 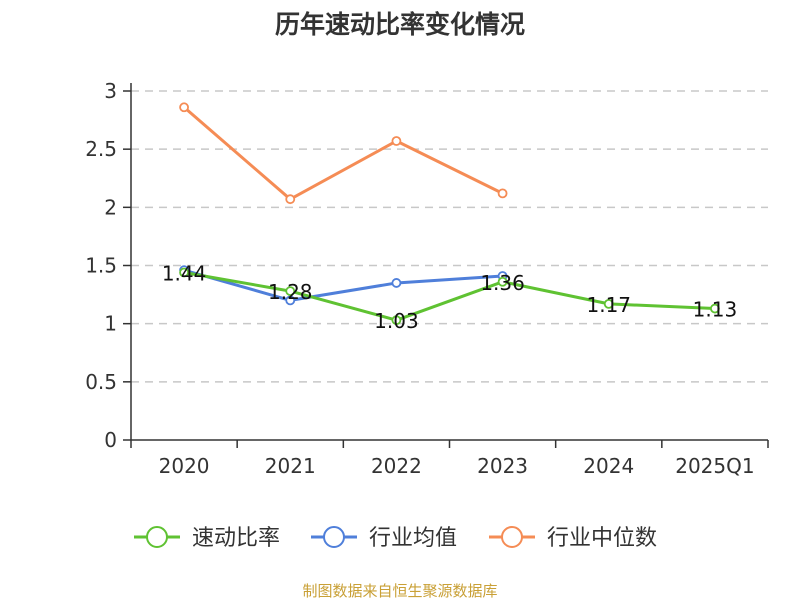 I want to click on y-tick-label: 1, so click(x=110, y=324).